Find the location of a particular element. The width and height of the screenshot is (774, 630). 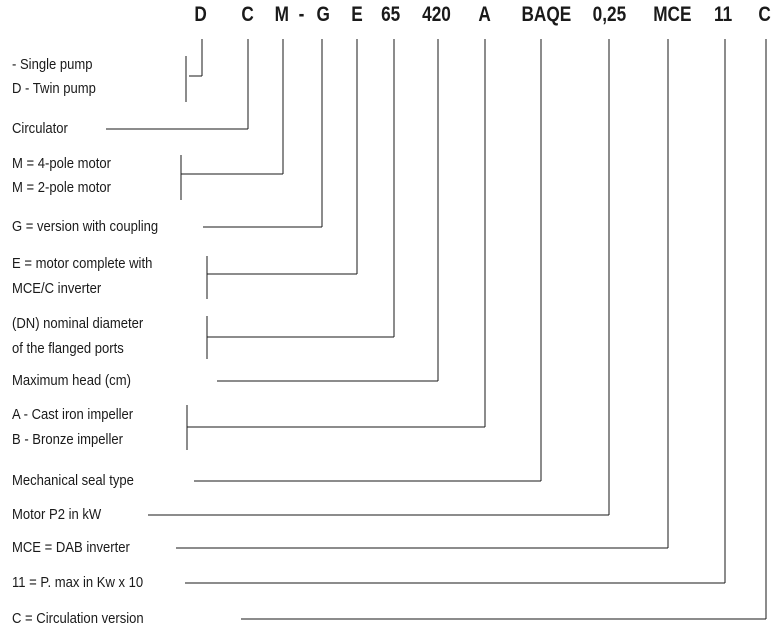

label-motor-2pole: M = 2-pole motor is located at coordinates (62, 188).